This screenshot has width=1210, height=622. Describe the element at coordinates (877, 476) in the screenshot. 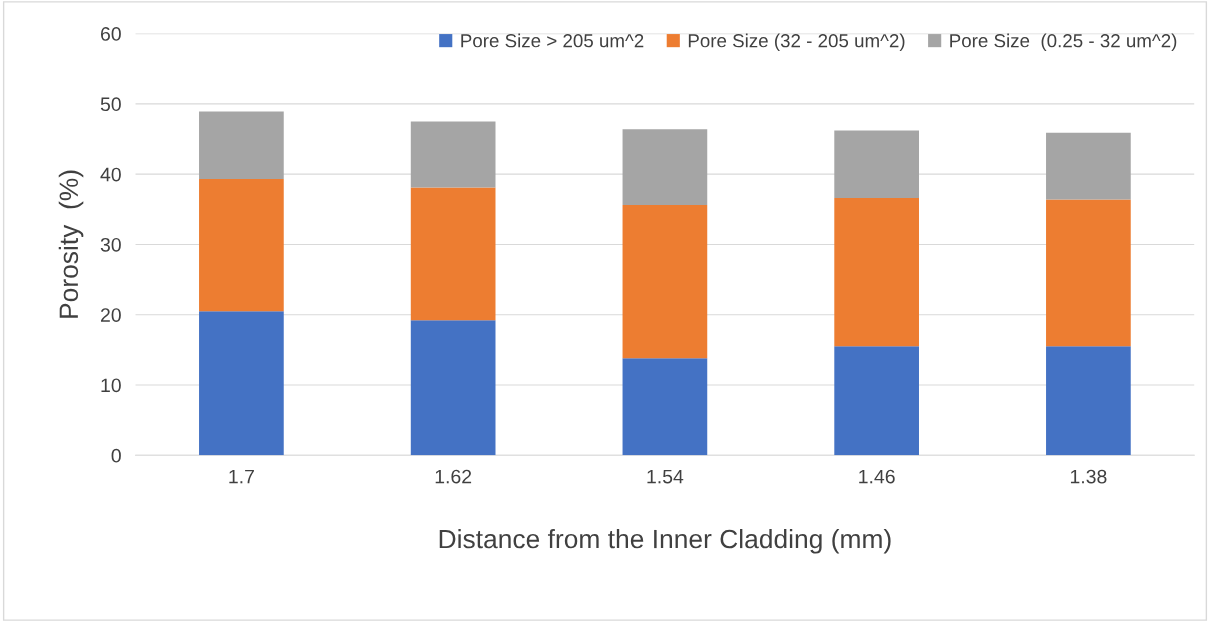

I see `x-tick-label: 1.46` at that location.